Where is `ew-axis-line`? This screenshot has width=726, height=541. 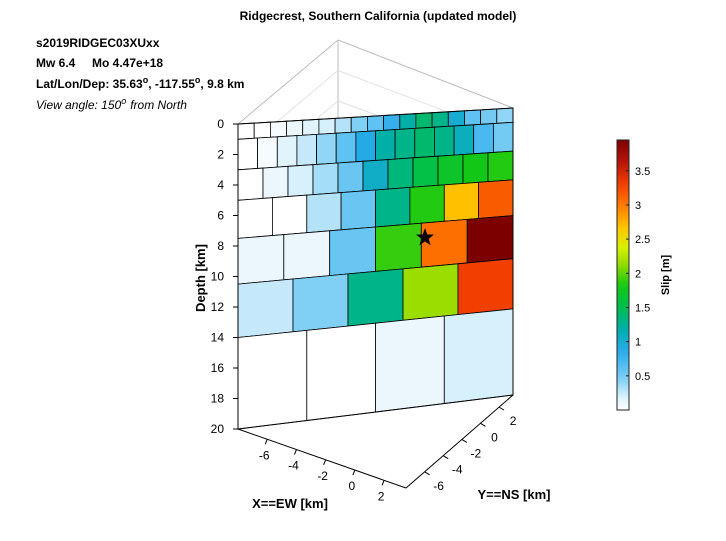 ew-axis-line is located at coordinates (322, 458).